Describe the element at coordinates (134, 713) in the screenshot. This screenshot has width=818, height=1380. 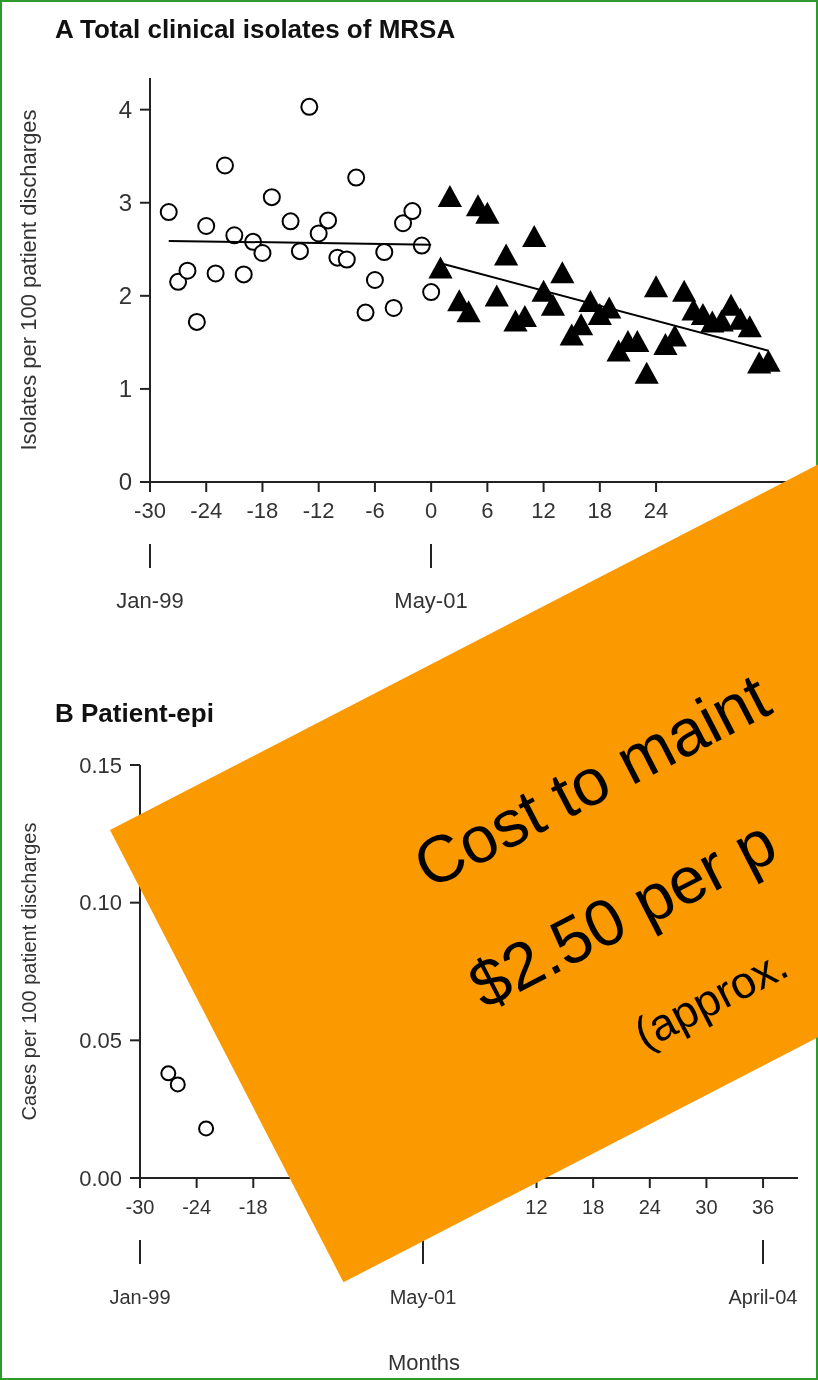
I see `chart-title: B Patient-epi` at that location.